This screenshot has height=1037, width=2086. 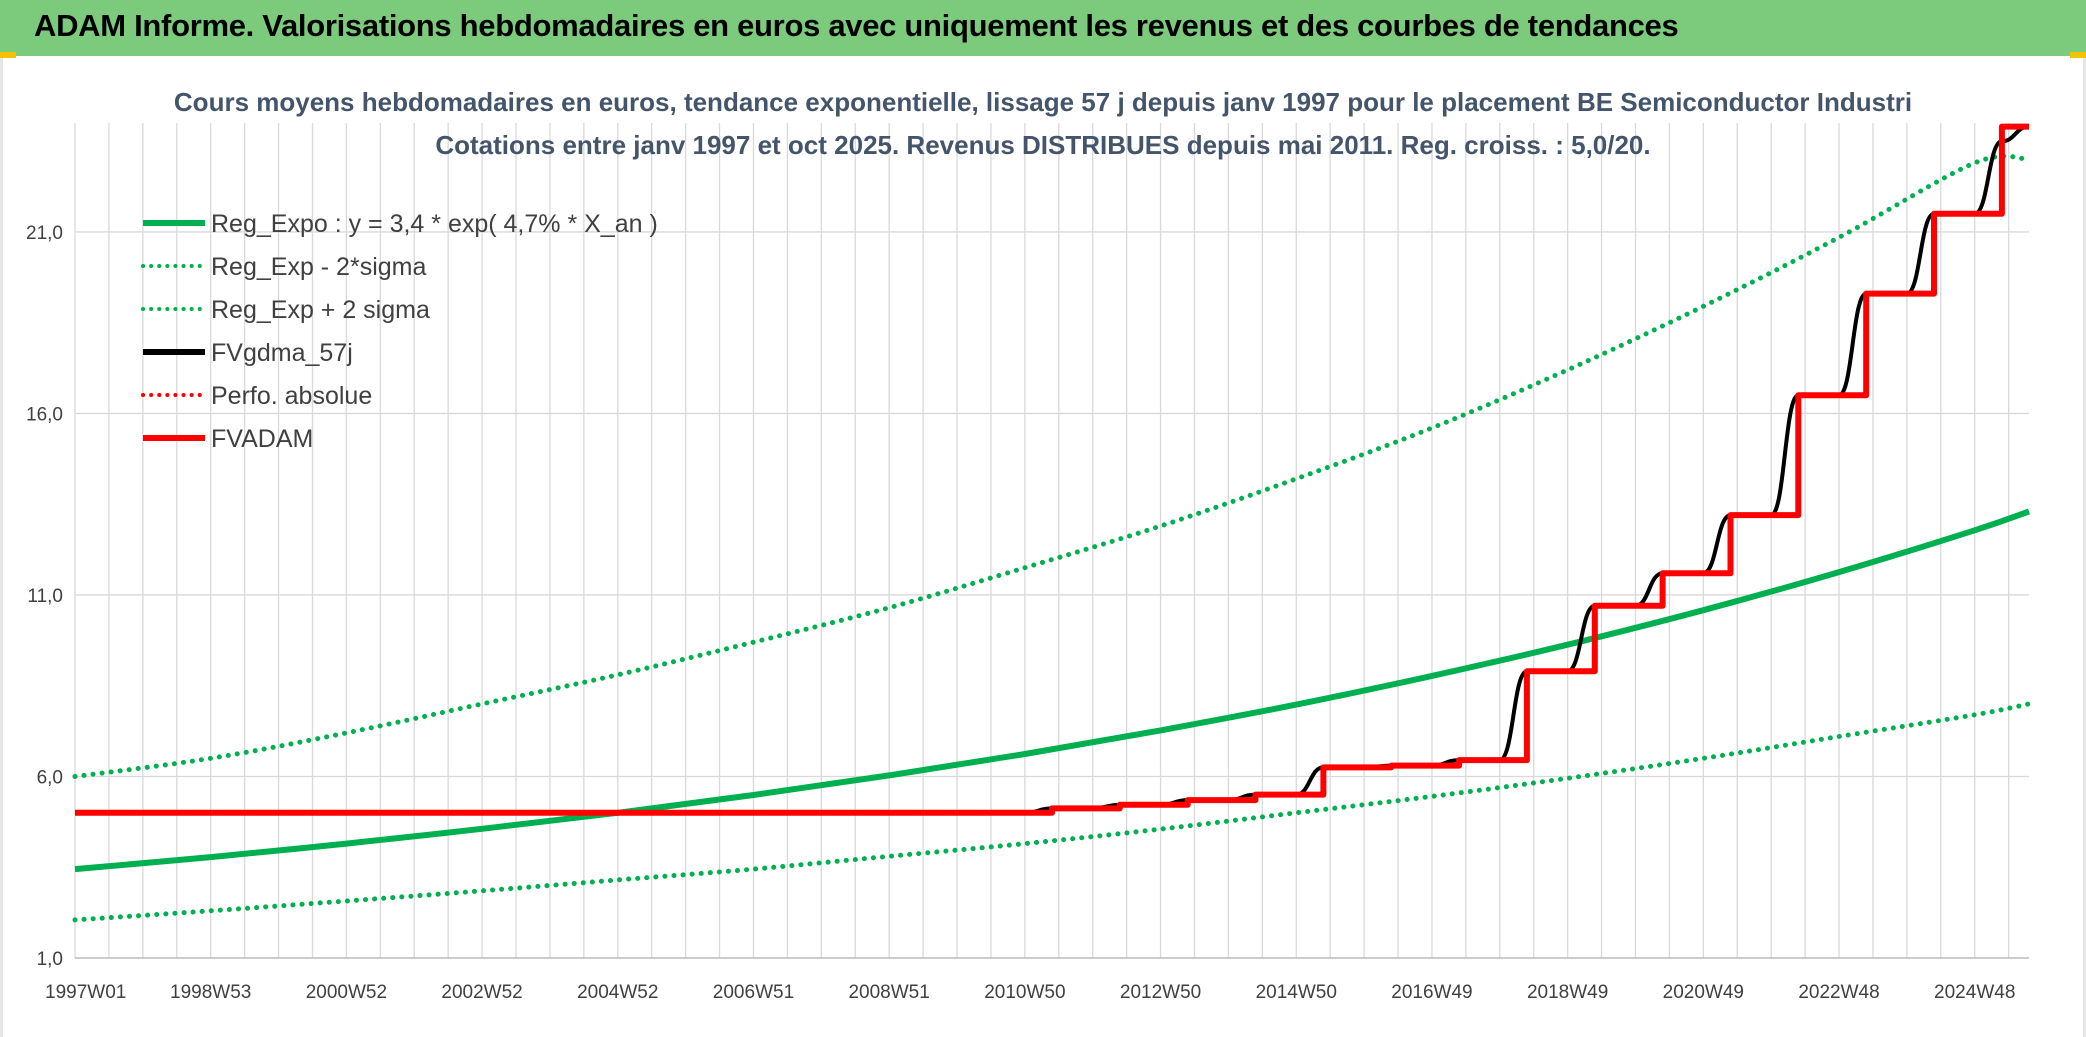 I want to click on x-tick-label: 2010W50, so click(x=1024, y=992).